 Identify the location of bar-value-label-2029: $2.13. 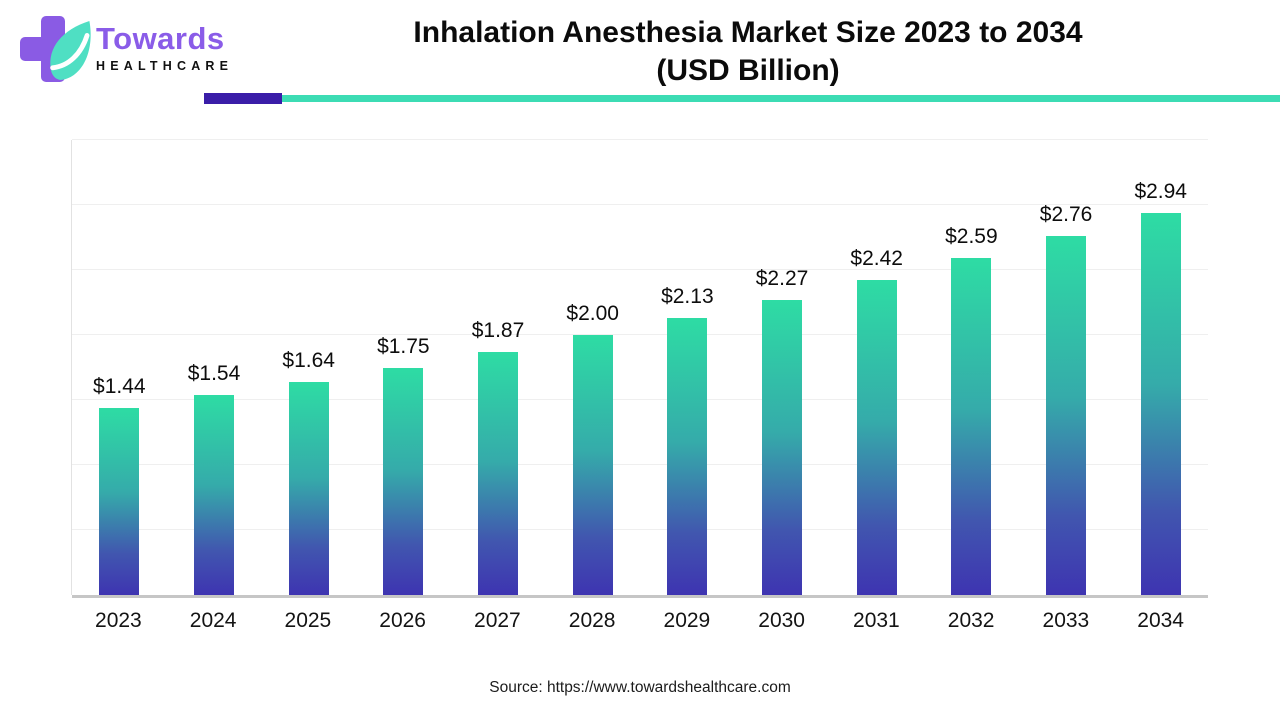
(687, 297).